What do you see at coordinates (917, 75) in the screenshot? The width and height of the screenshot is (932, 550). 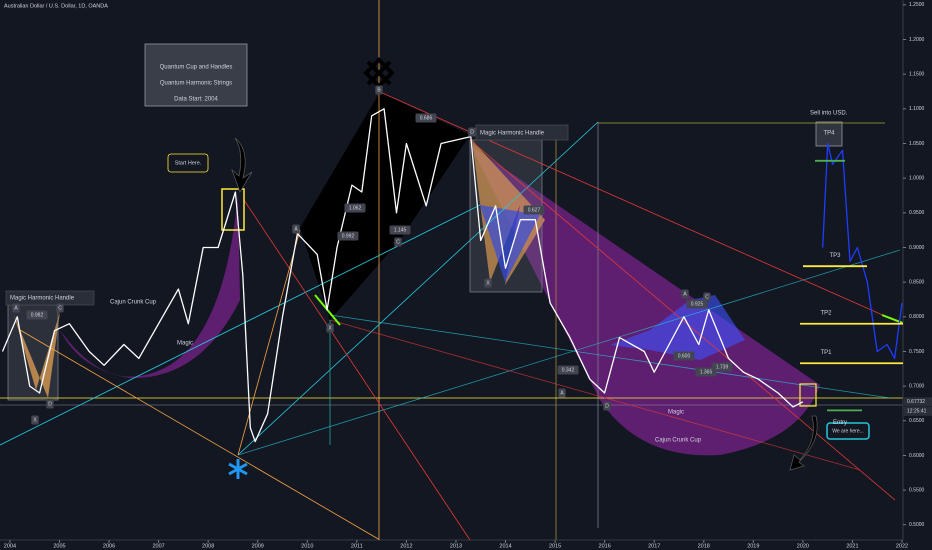 I see `y-tick-label: 1.1500` at bounding box center [917, 75].